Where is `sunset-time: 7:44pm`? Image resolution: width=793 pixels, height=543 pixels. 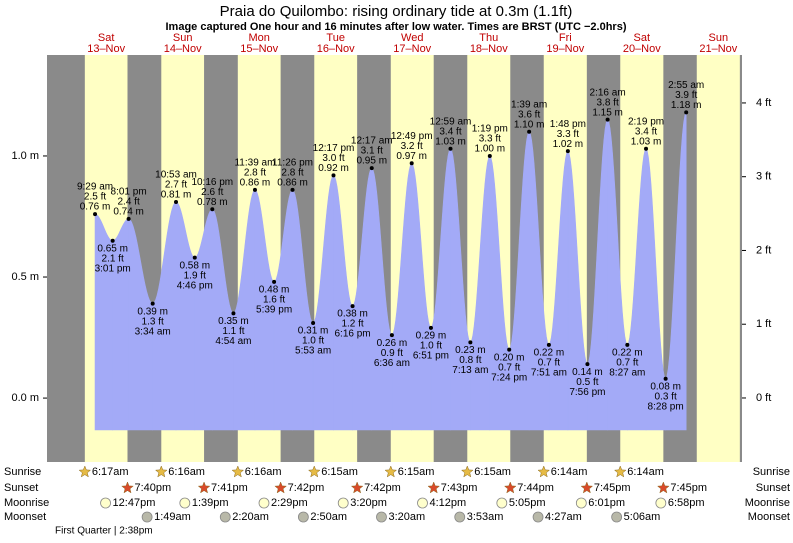
sunset-time: 7:44pm is located at coordinates (535, 488).